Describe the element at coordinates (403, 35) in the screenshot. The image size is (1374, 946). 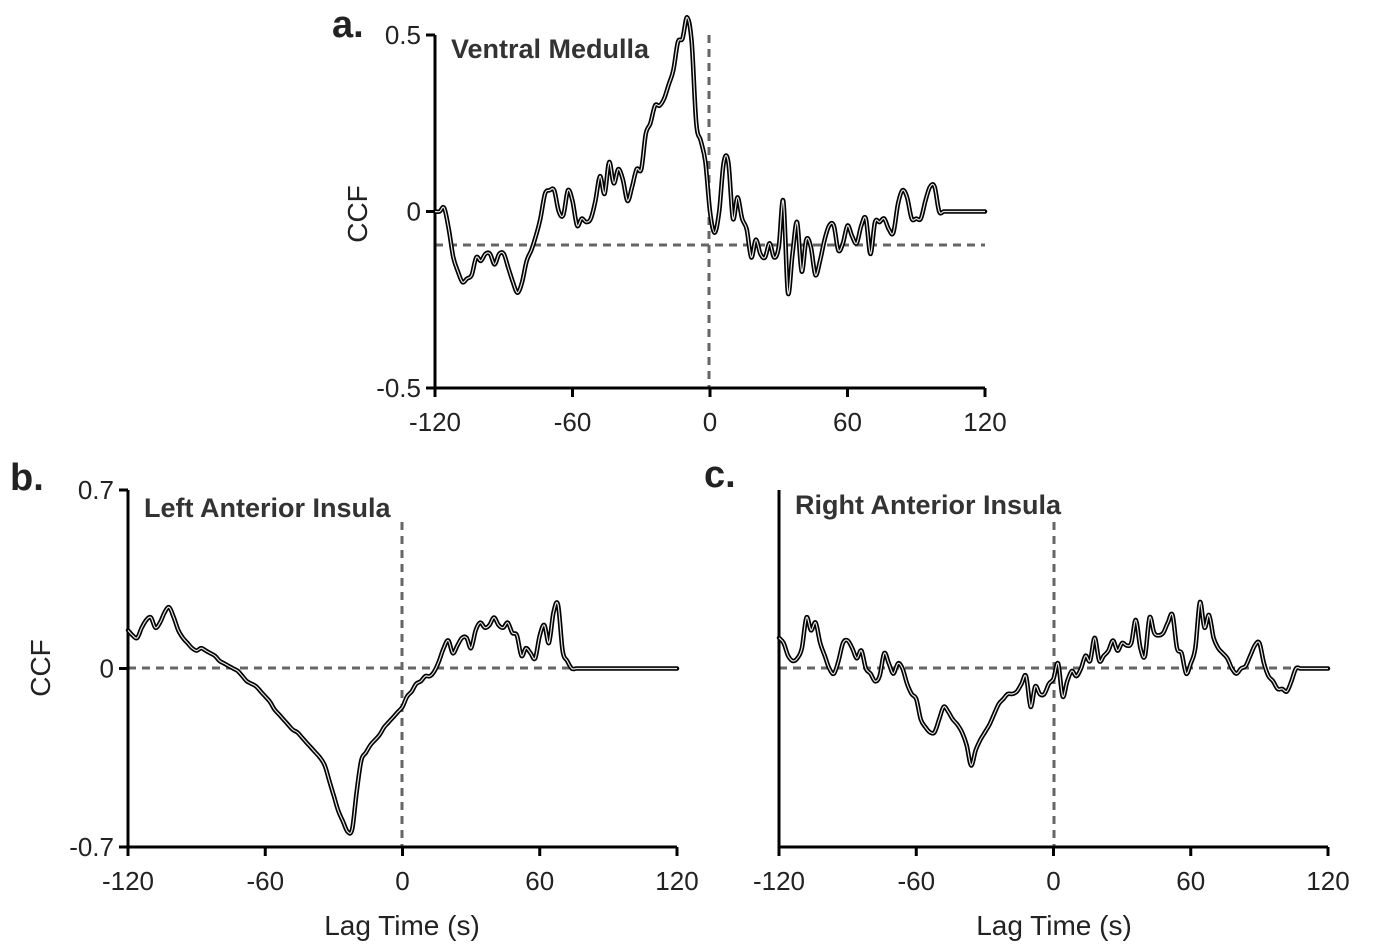
I see `y-tick-label: 0.5` at that location.